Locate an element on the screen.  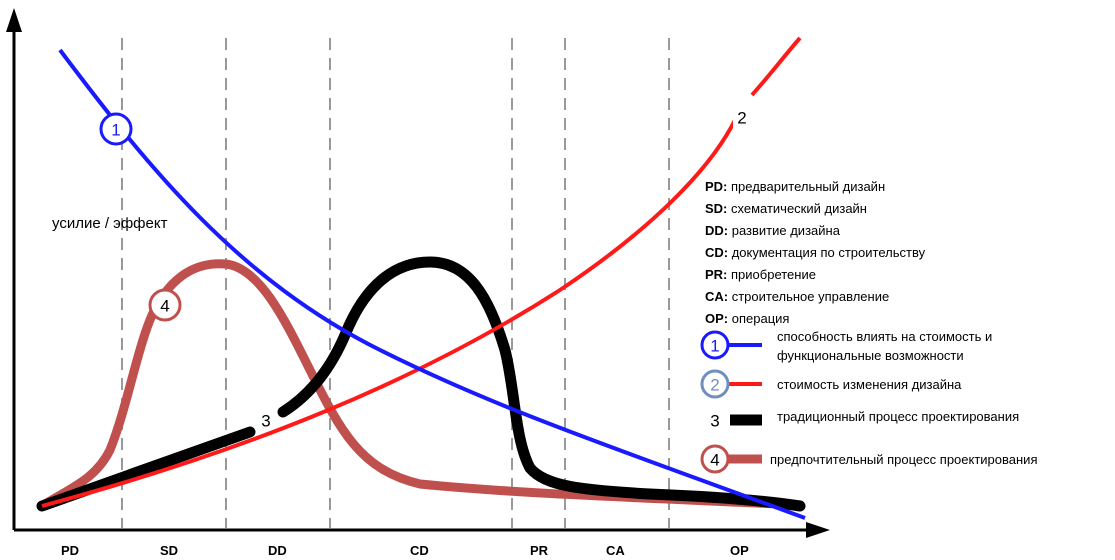
abbr-op: OP: операция is located at coordinates (747, 318).